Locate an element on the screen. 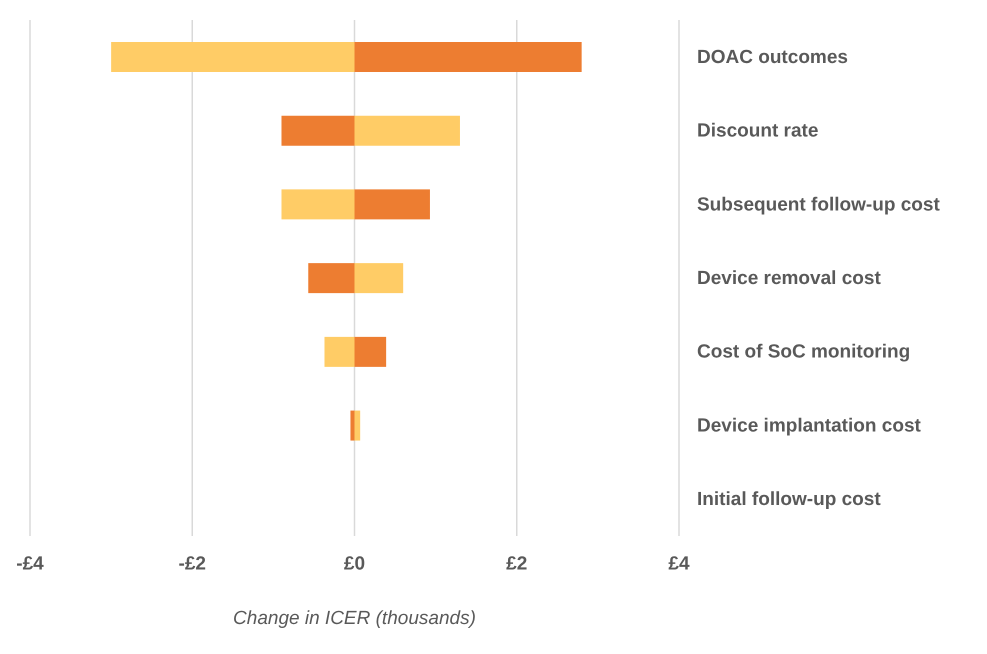 The width and height of the screenshot is (987, 654). y-tick-label: Initial follow-up cost is located at coordinates (789, 499).